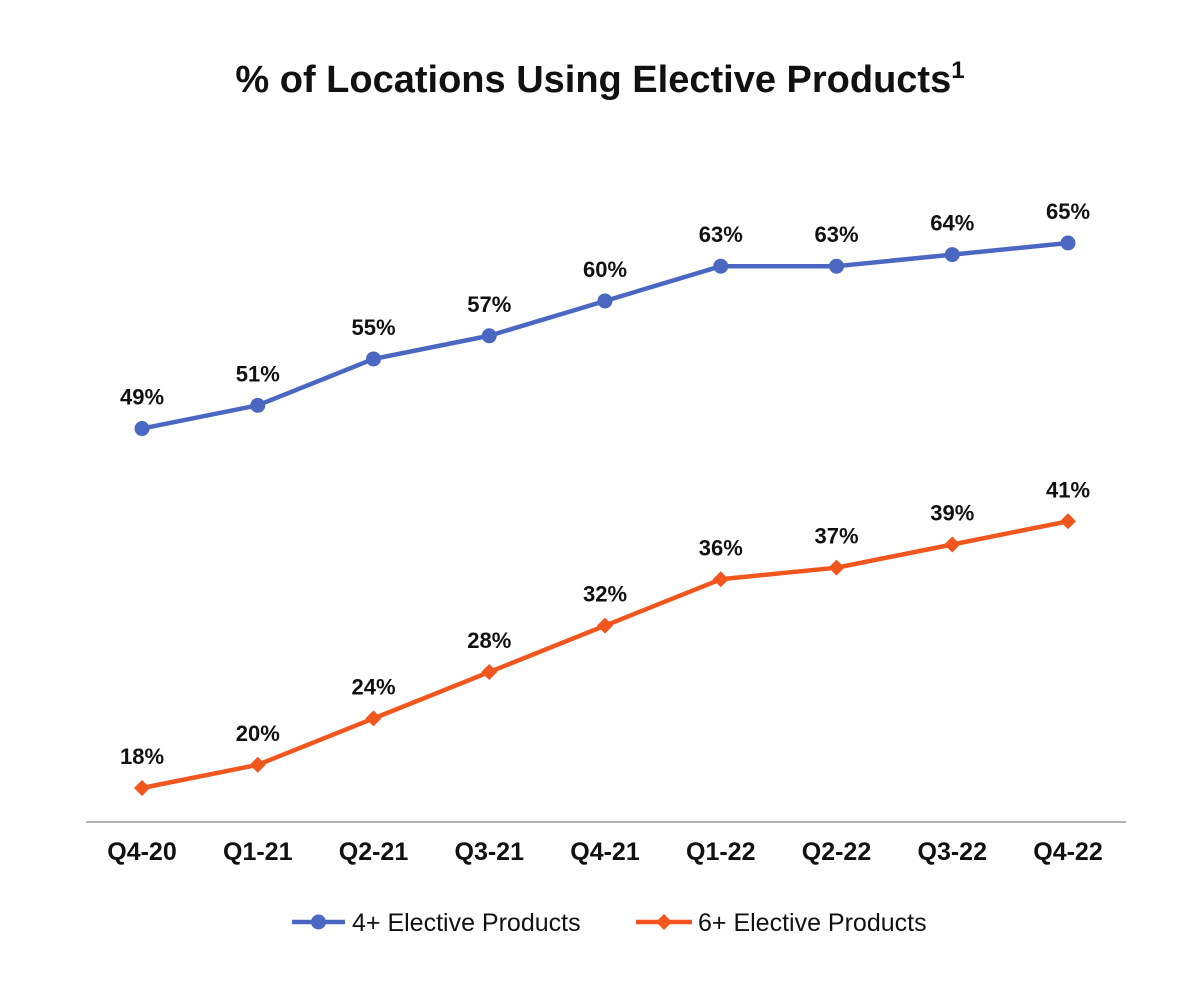 Image resolution: width=1200 pixels, height=981 pixels. I want to click on data-label: 39%, so click(952, 512).